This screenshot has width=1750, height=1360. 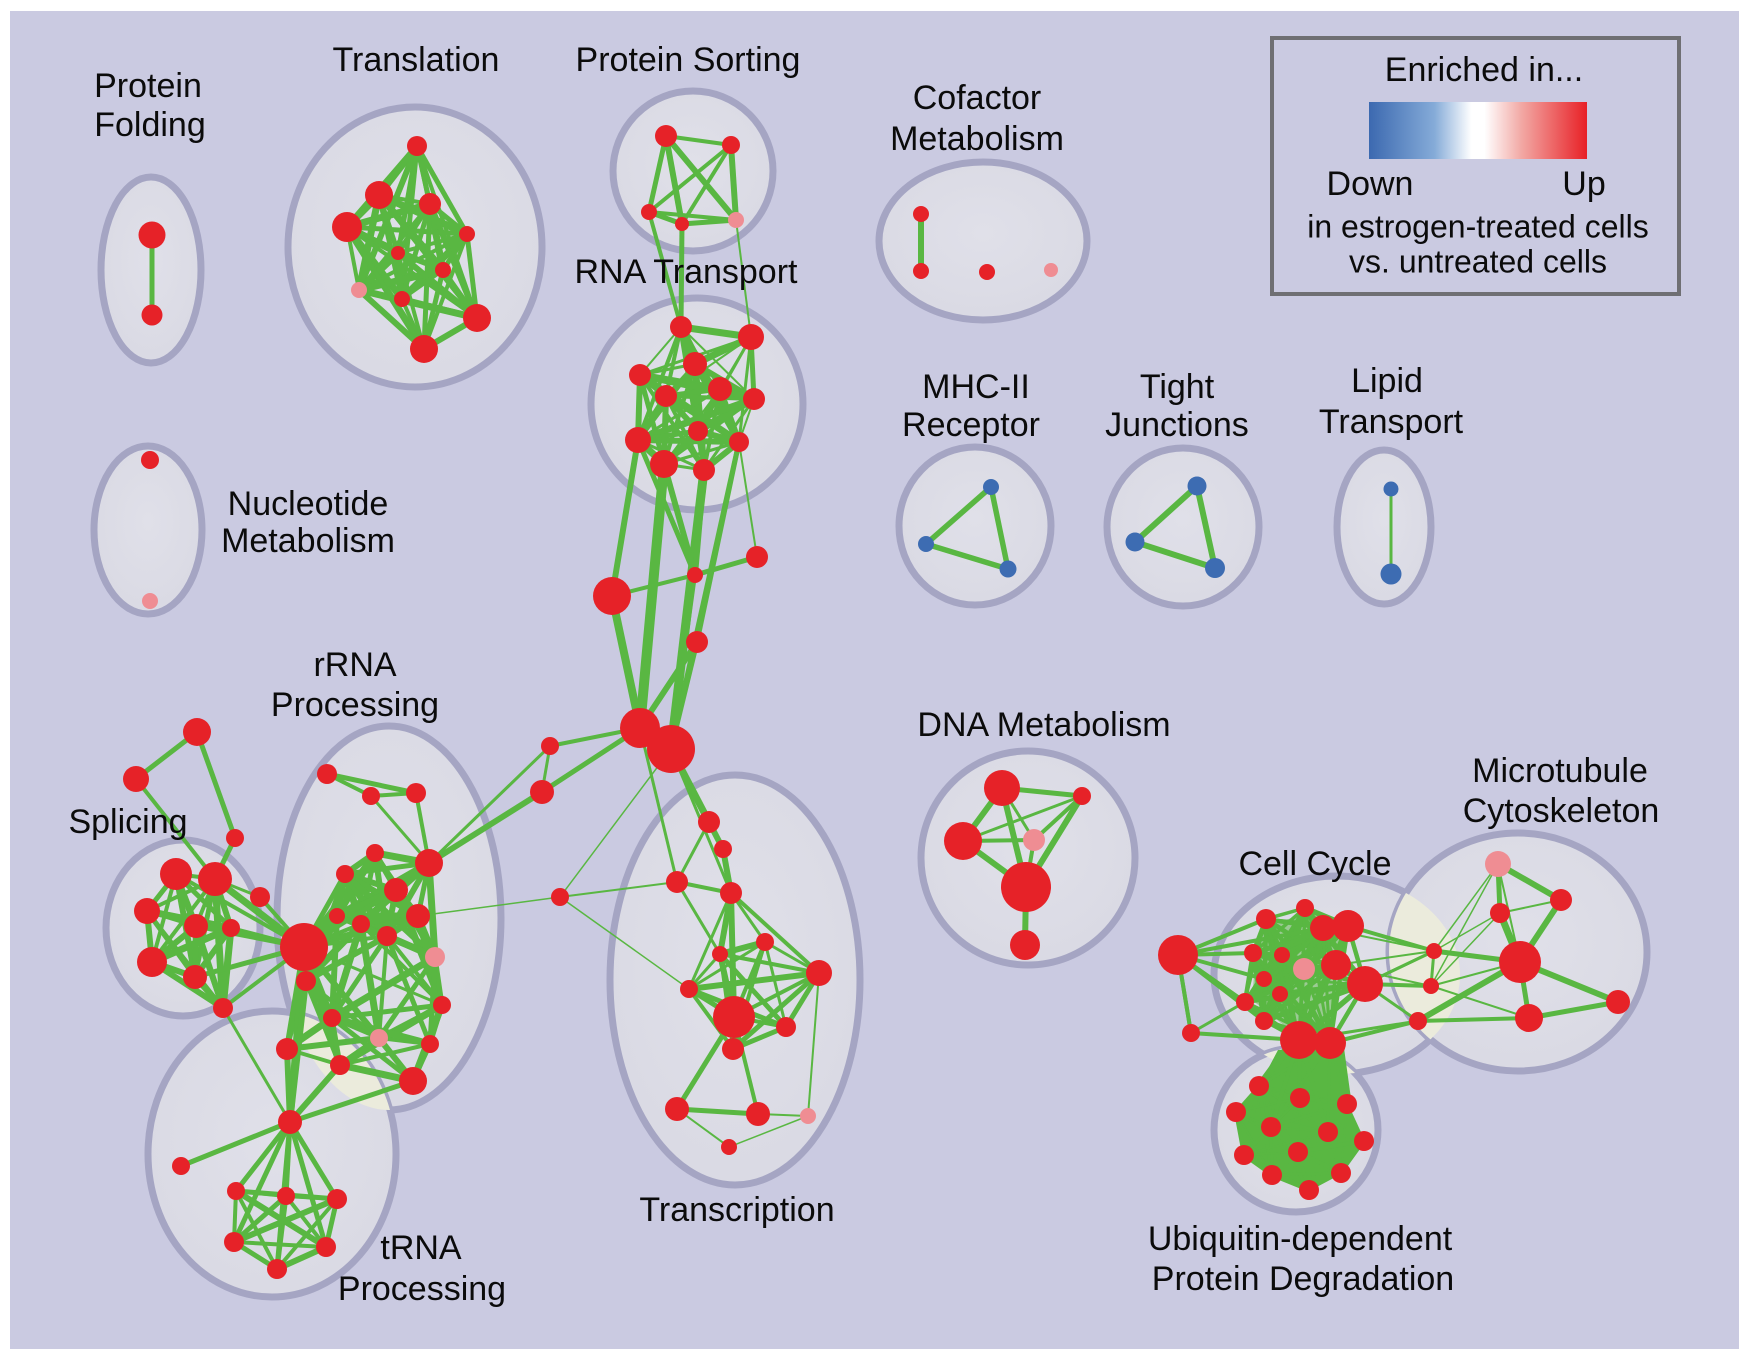 What do you see at coordinates (1300, 1239) in the screenshot?
I see `svg-text: Ubiquitin-dependent` at bounding box center [1300, 1239].